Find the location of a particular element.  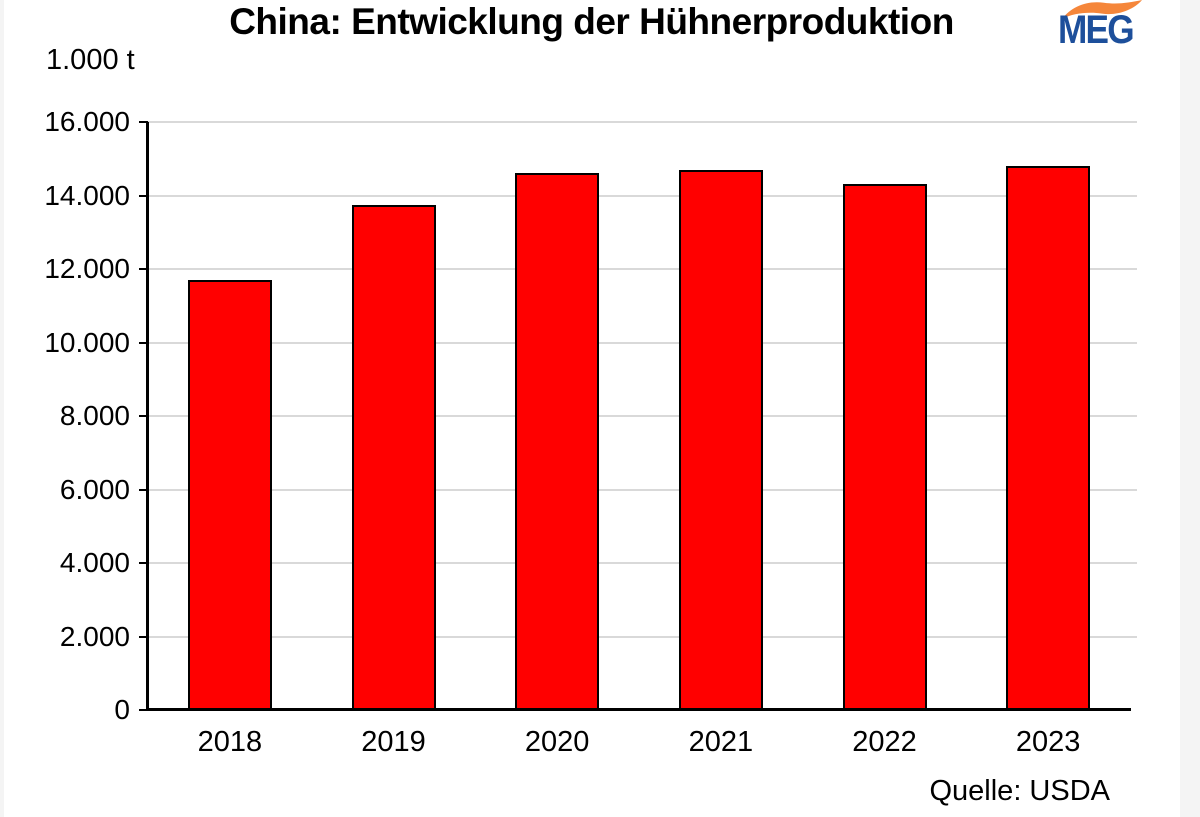

page-edge-strip-right is located at coordinates (1190, 408).